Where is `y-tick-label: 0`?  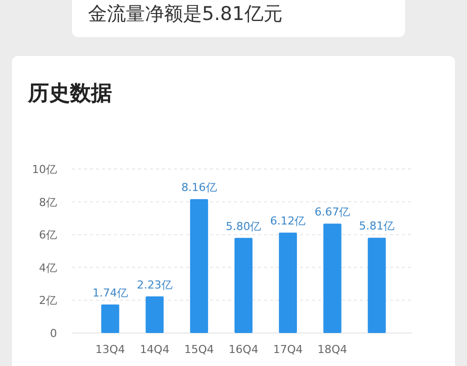 y-tick-label: 0 is located at coordinates (53, 333).